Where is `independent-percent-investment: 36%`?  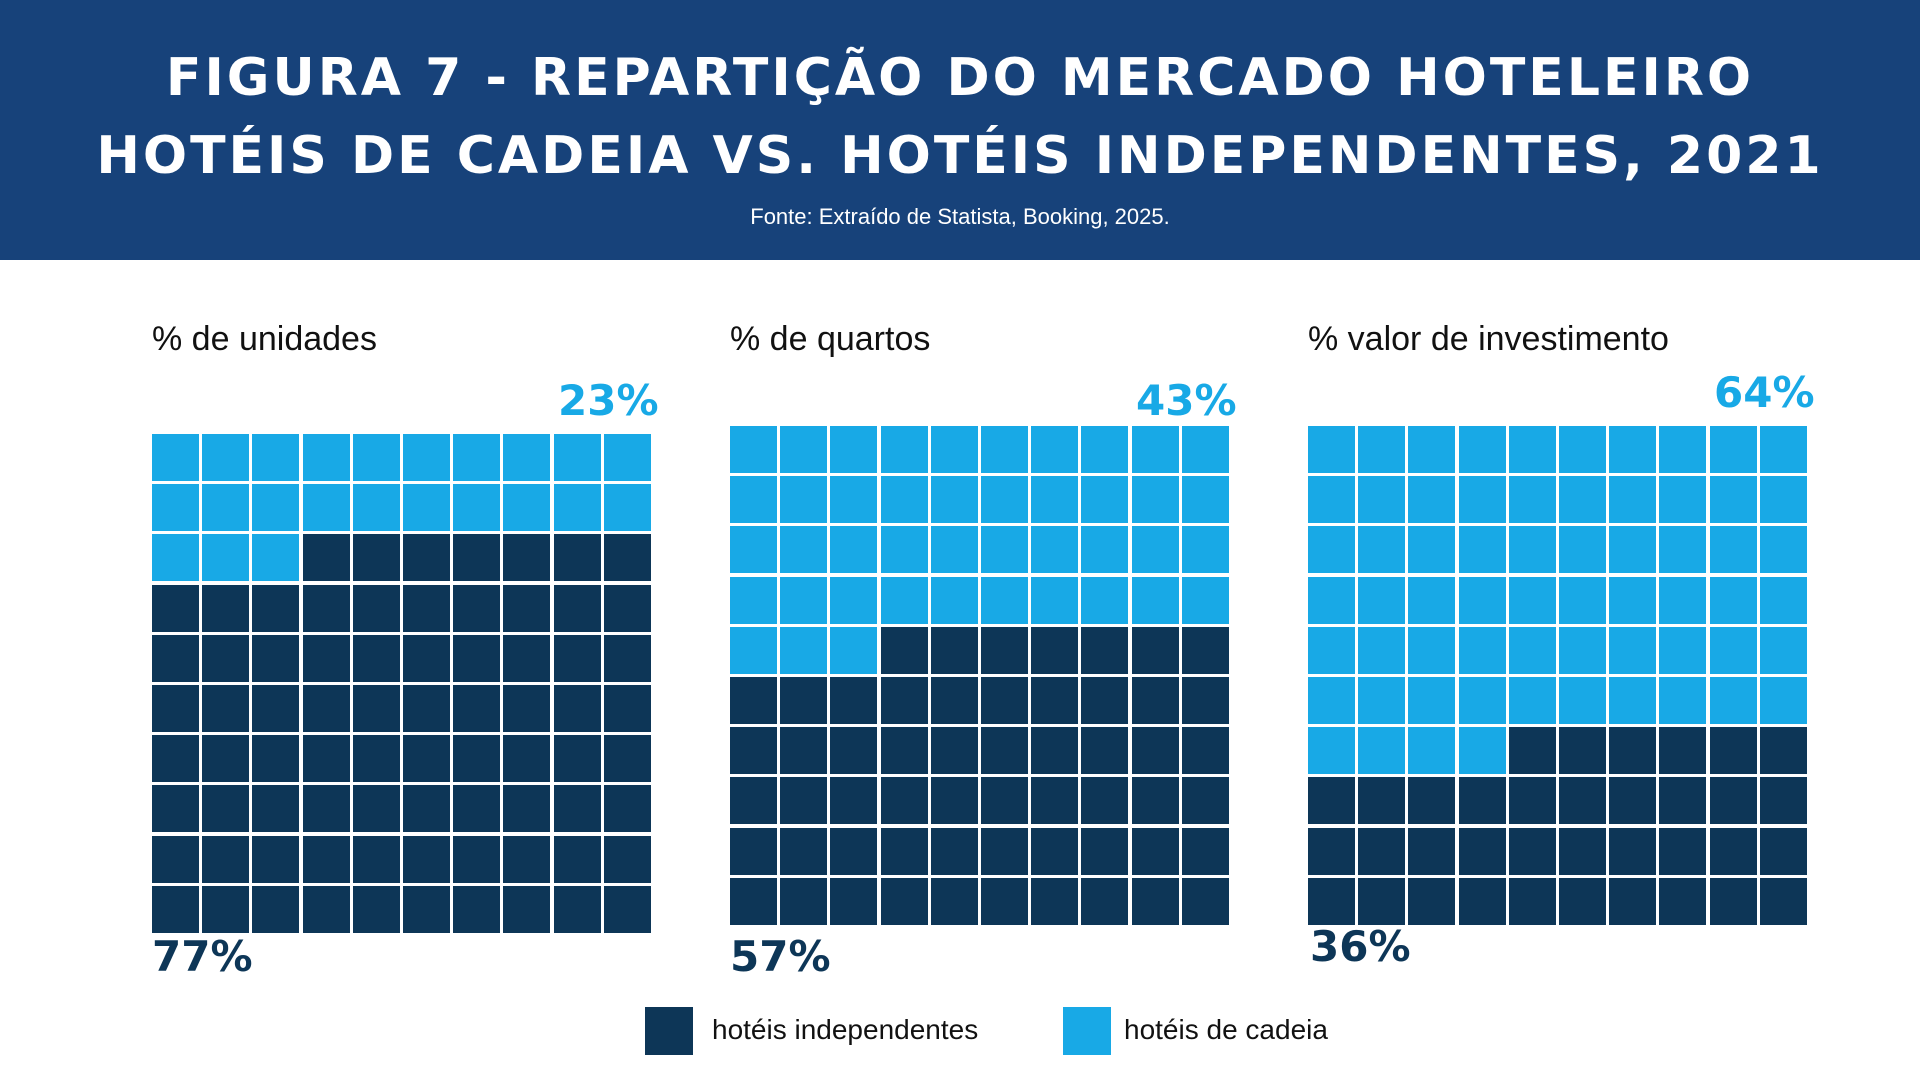
independent-percent-investment: 36% is located at coordinates (1360, 946).